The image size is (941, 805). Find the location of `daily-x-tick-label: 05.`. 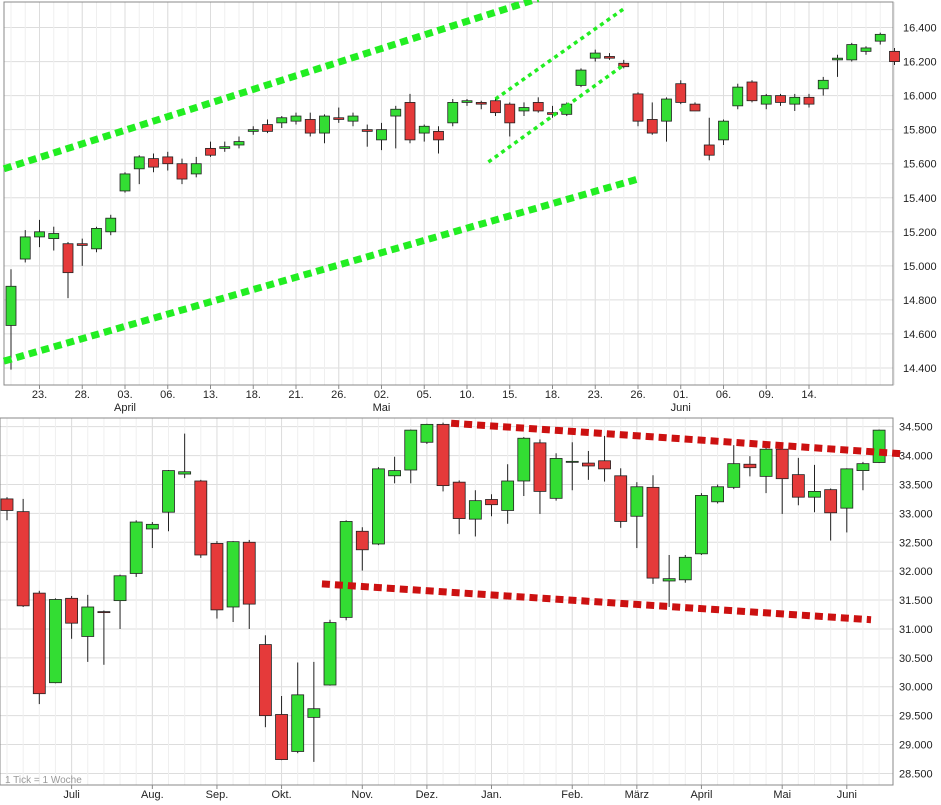

daily-x-tick-label: 05. is located at coordinates (424, 395).